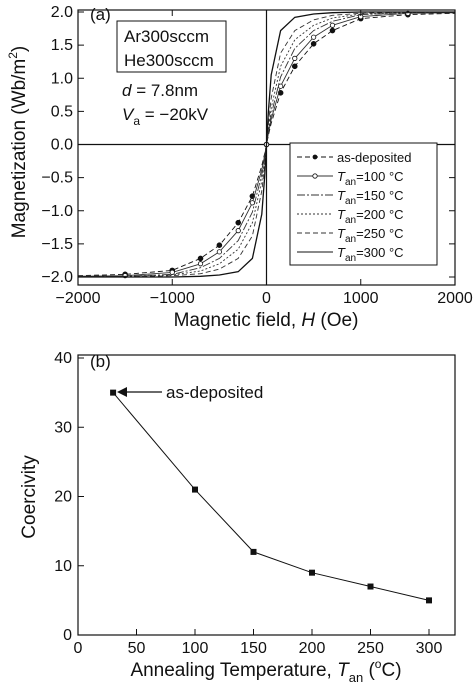 This screenshot has width=474, height=684. Describe the element at coordinates (57, 178) in the screenshot. I see `y-tick-label: −0.5` at that location.